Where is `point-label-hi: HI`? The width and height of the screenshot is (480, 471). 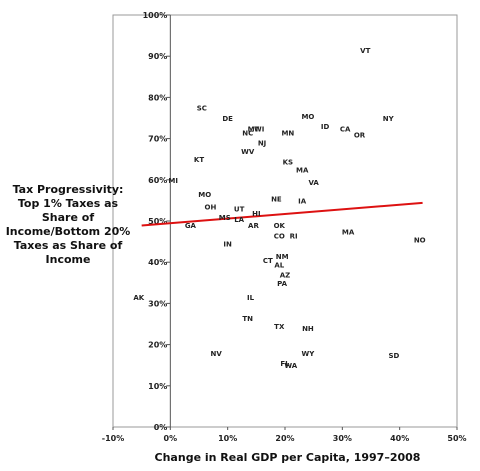
point-label-hi: HI is located at coordinates (256, 214).